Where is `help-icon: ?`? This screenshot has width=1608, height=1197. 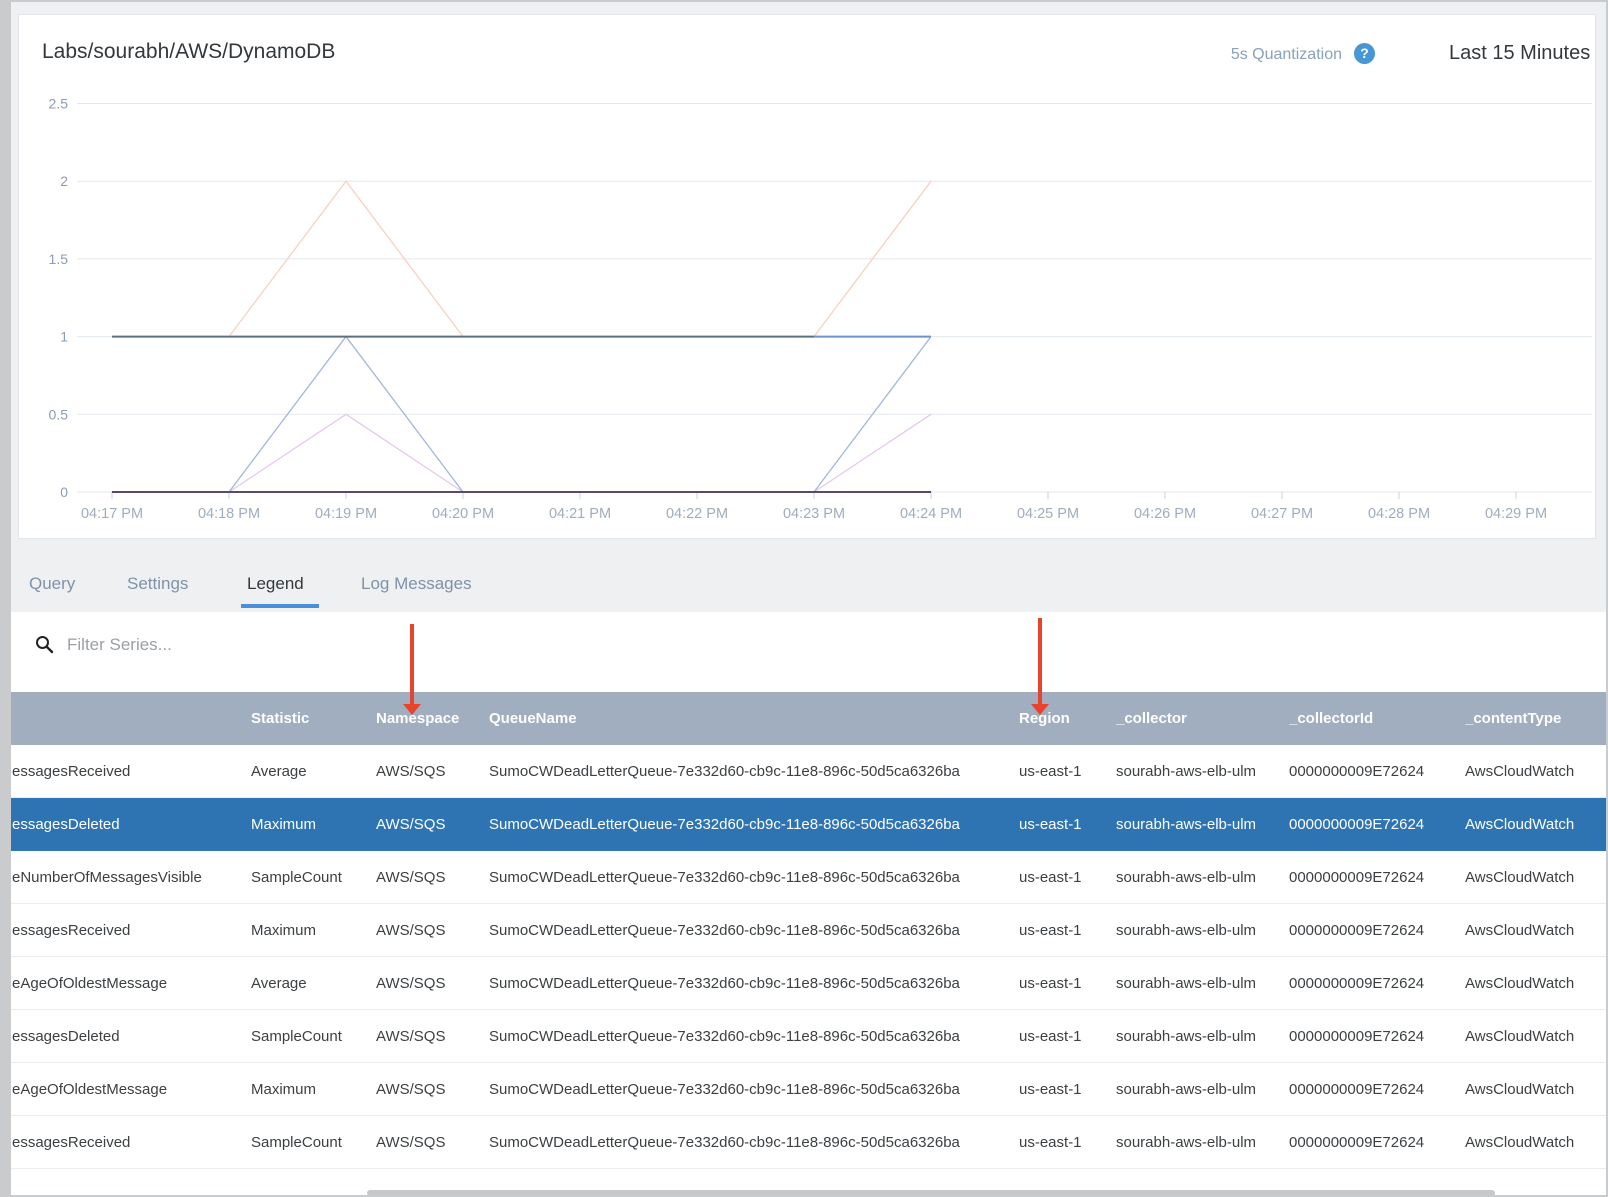
help-icon: ? is located at coordinates (1364, 53).